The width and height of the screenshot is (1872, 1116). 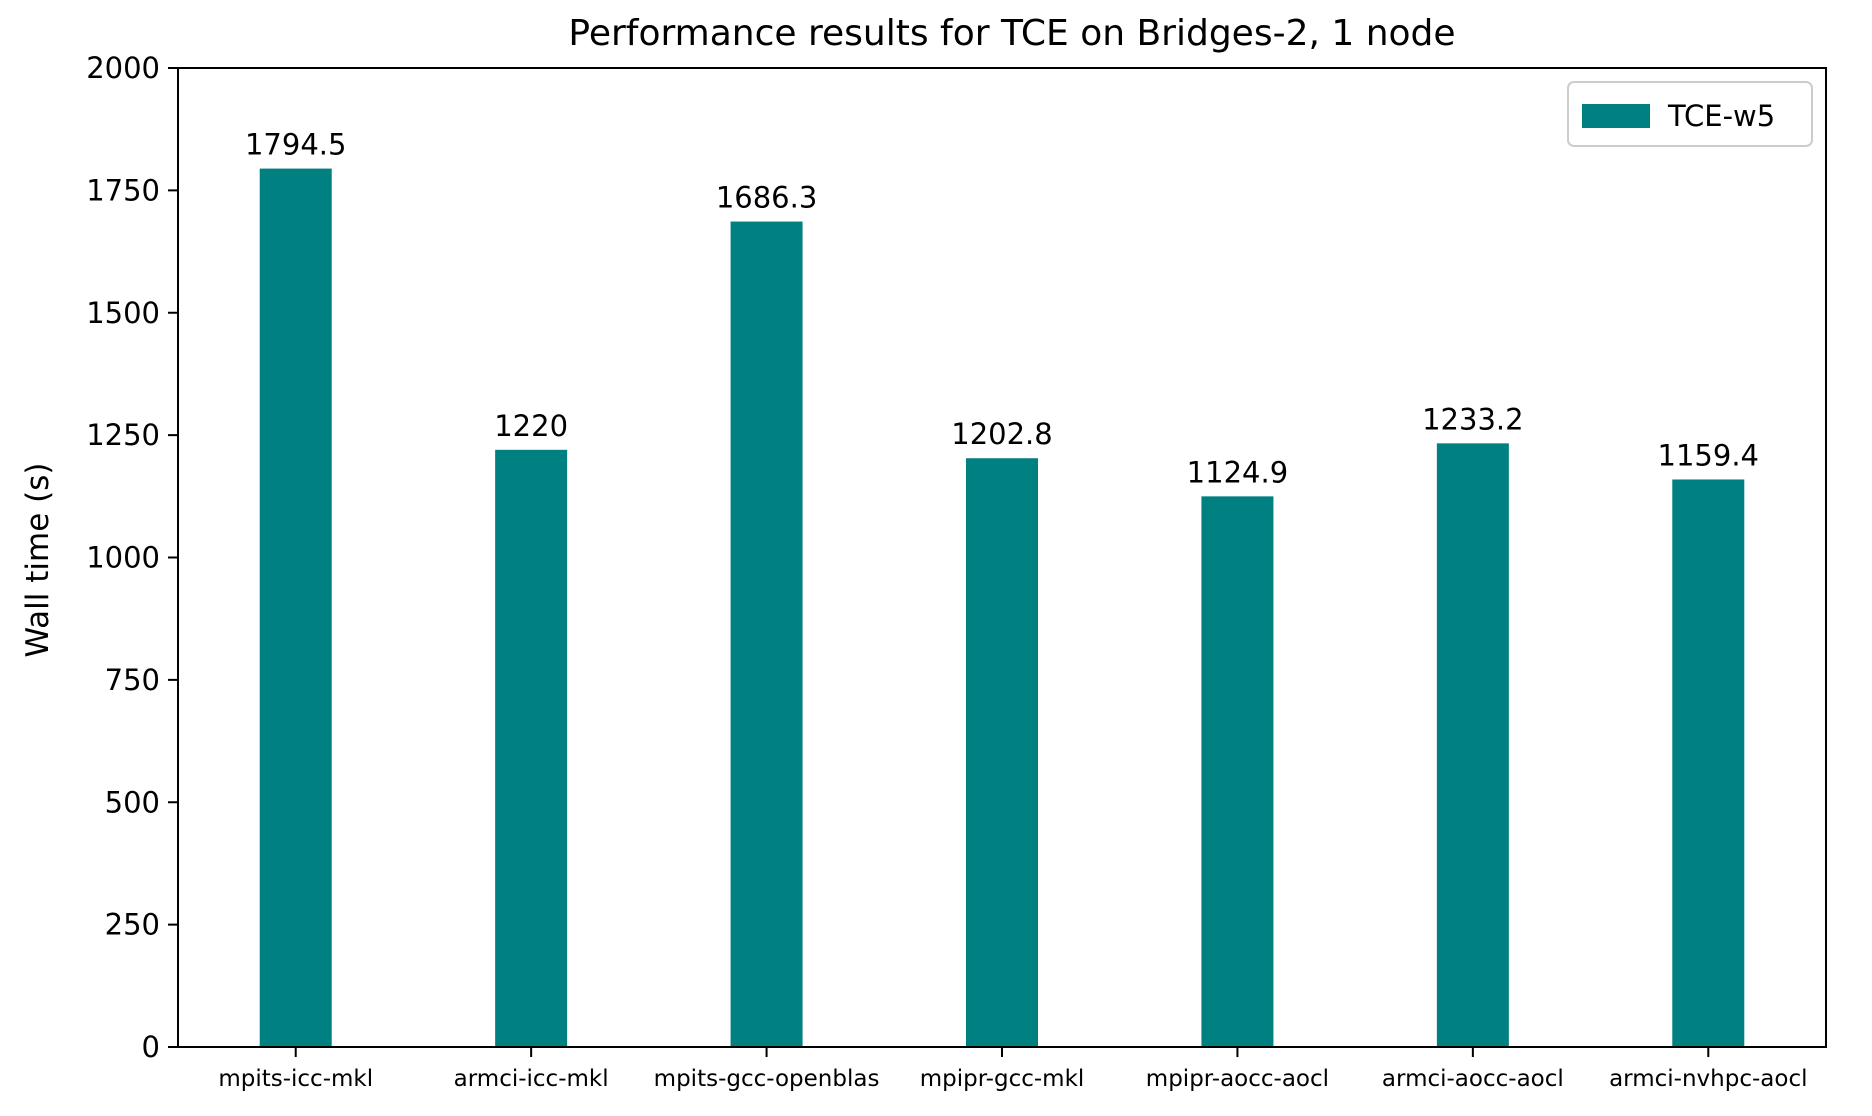 I want to click on x-tick-label: mpits-gcc-openblas, so click(x=767, y=1079).